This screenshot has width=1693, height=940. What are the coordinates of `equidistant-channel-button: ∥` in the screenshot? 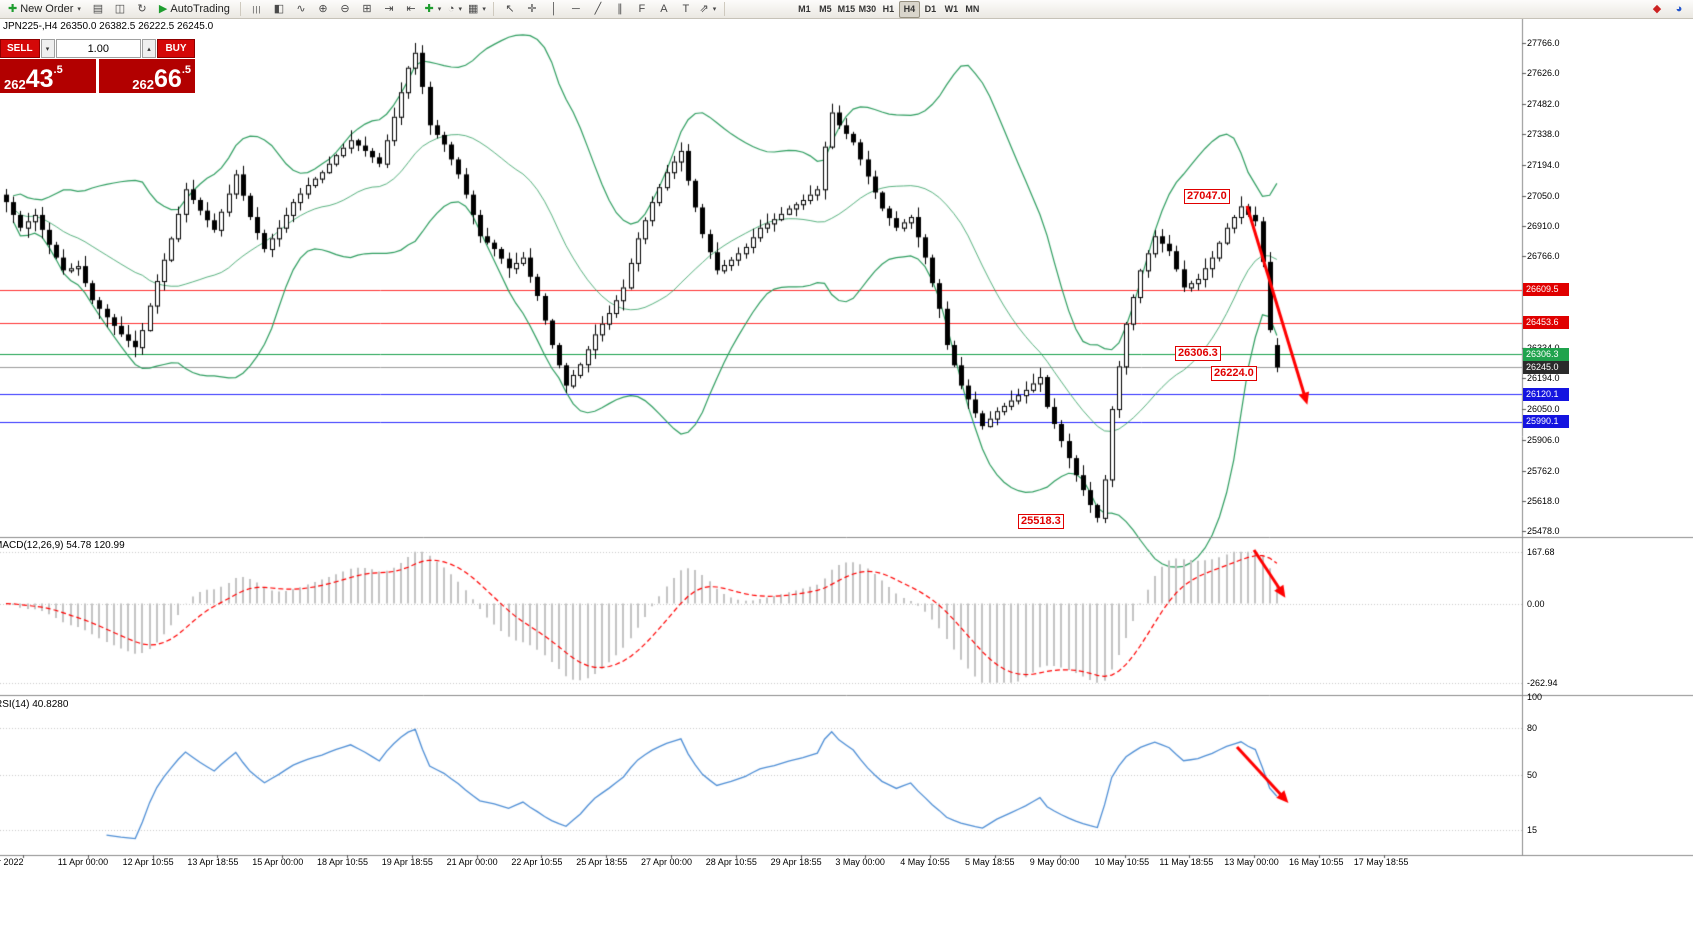 It's located at (620, 9).